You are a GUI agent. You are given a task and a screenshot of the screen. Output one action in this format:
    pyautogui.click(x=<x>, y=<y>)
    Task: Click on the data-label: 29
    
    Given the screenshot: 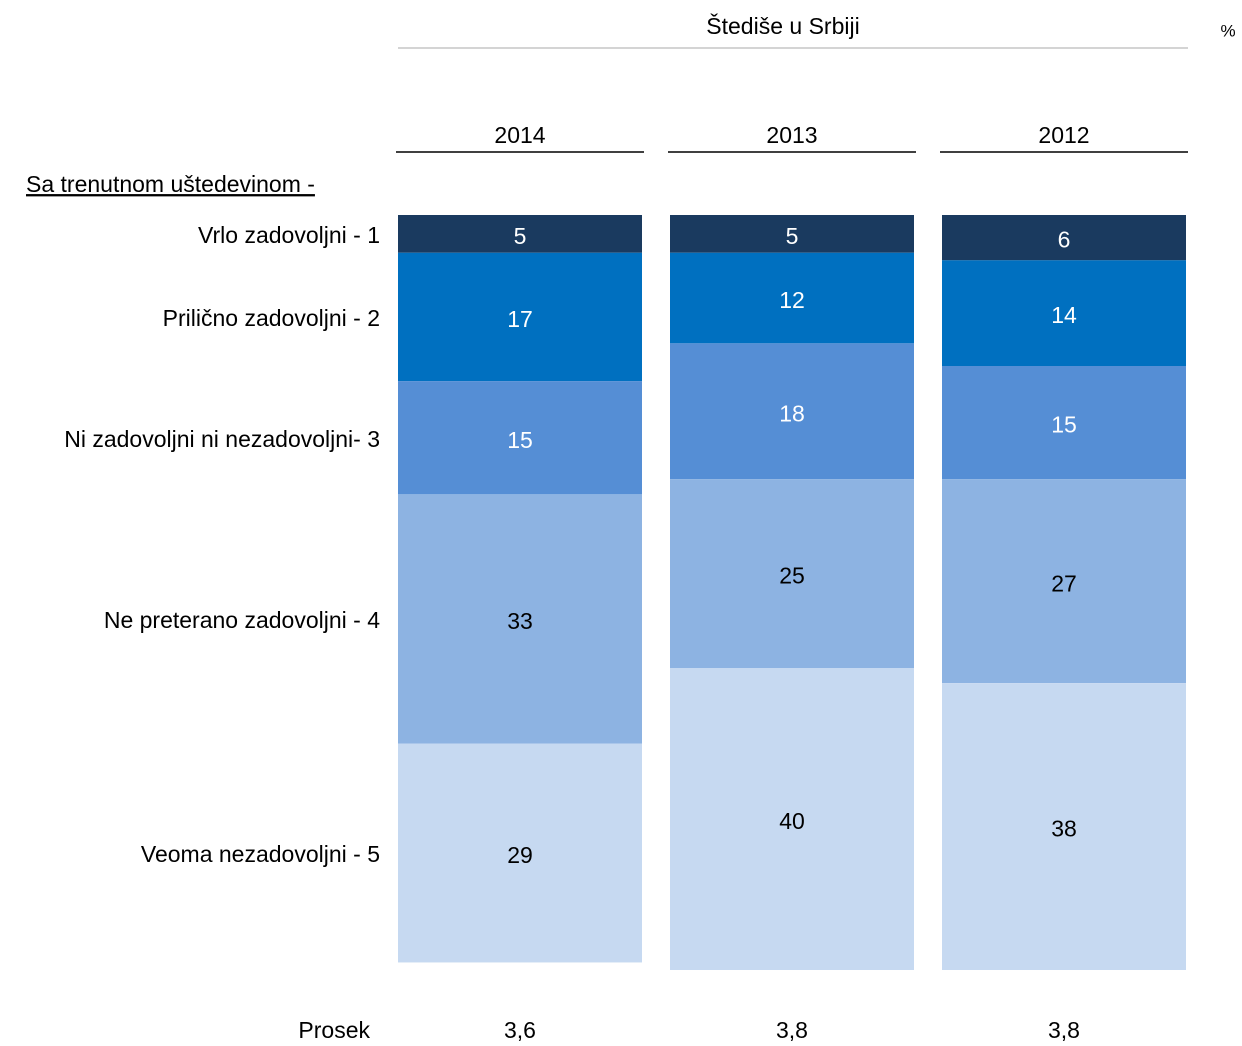 What is the action you would take?
    pyautogui.click(x=520, y=855)
    